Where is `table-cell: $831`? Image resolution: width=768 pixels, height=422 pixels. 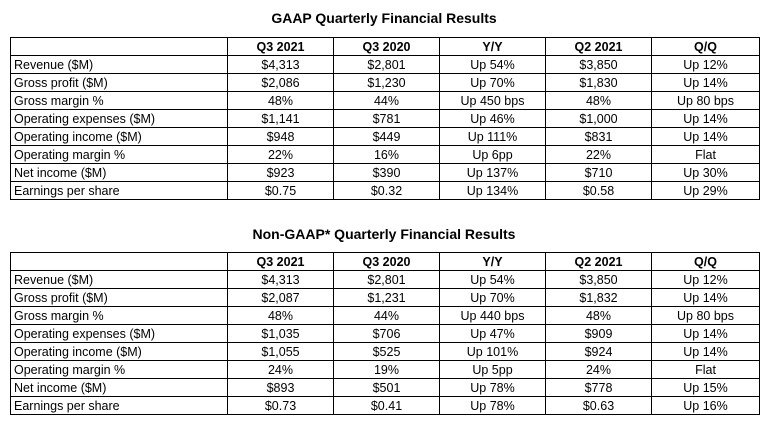 table-cell: $831 is located at coordinates (598, 136).